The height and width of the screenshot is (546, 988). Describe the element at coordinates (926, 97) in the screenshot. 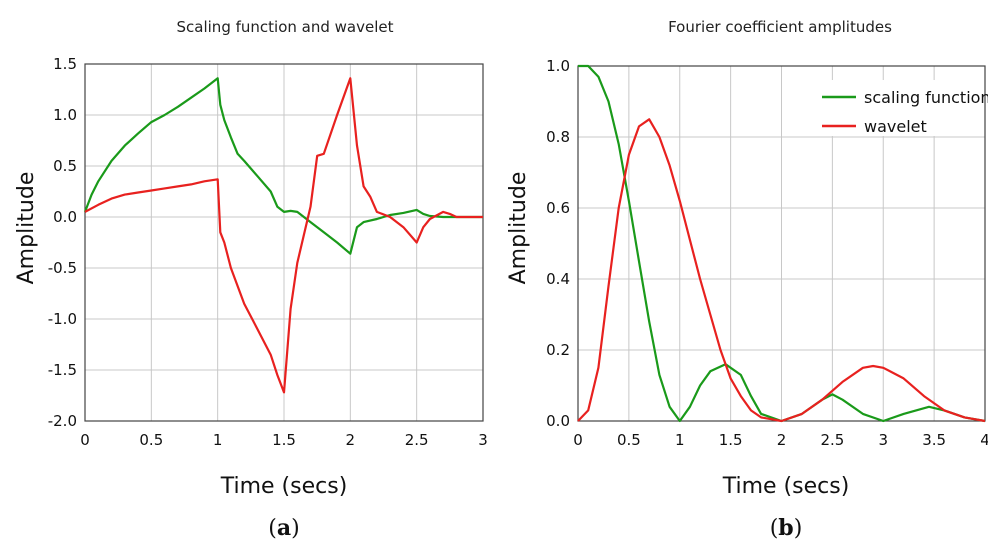

I see `legend-scaling-function-label: scaling function` at that location.